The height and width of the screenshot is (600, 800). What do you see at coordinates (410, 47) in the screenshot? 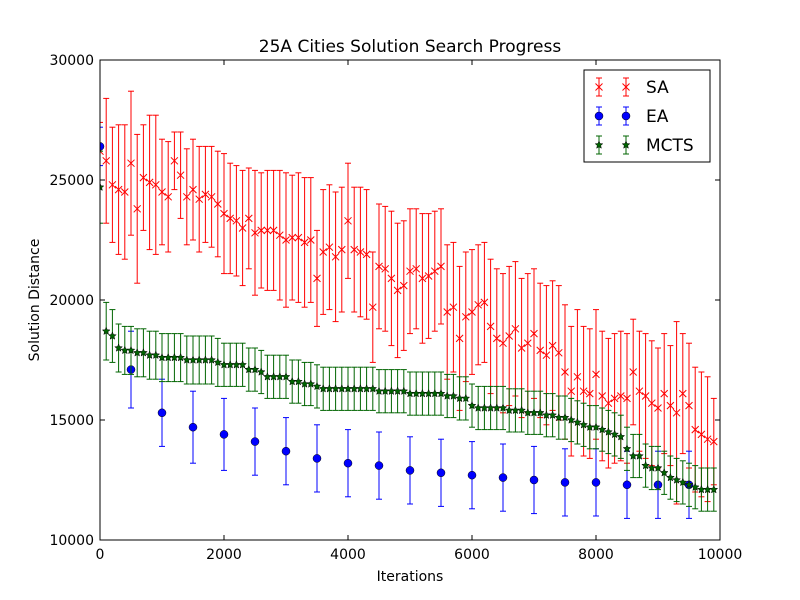
I see `chart-title: 25A Cities Solution Search Progress` at bounding box center [410, 47].